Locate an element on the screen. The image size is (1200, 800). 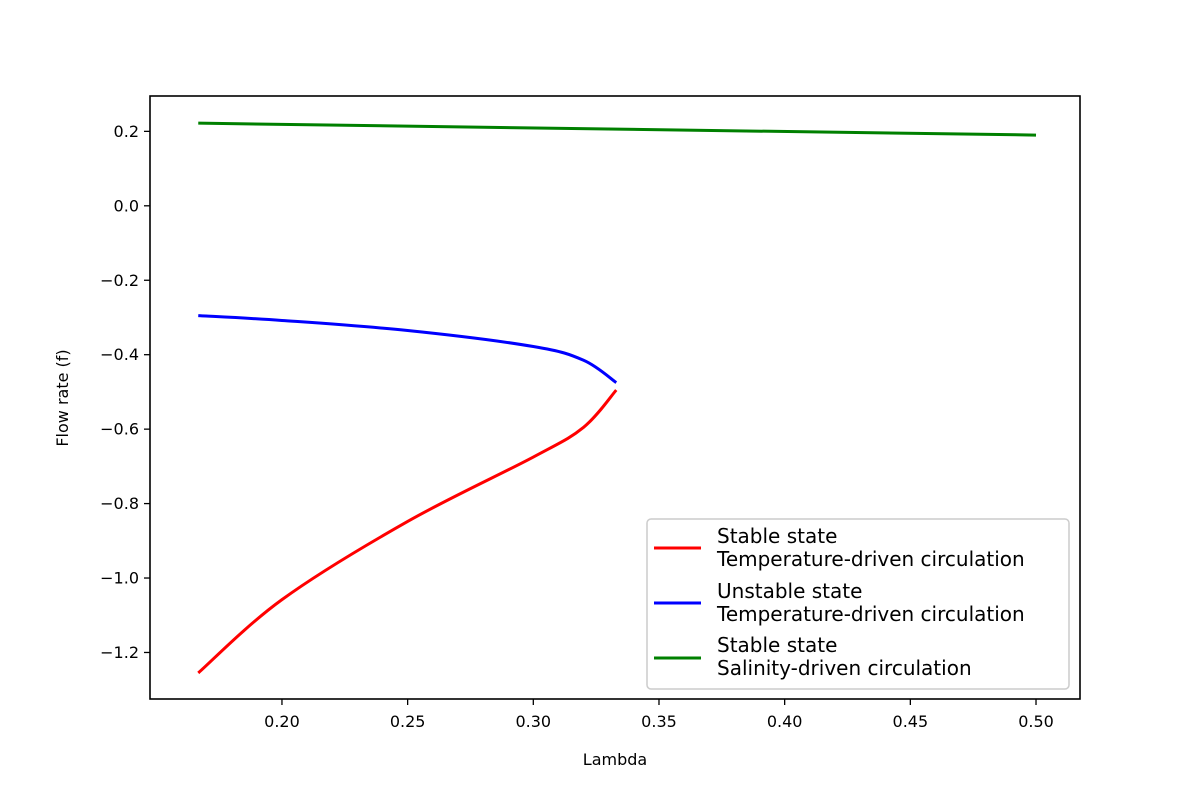
legend-label-stable-temperature-line1: Stable state is located at coordinates (777, 536).